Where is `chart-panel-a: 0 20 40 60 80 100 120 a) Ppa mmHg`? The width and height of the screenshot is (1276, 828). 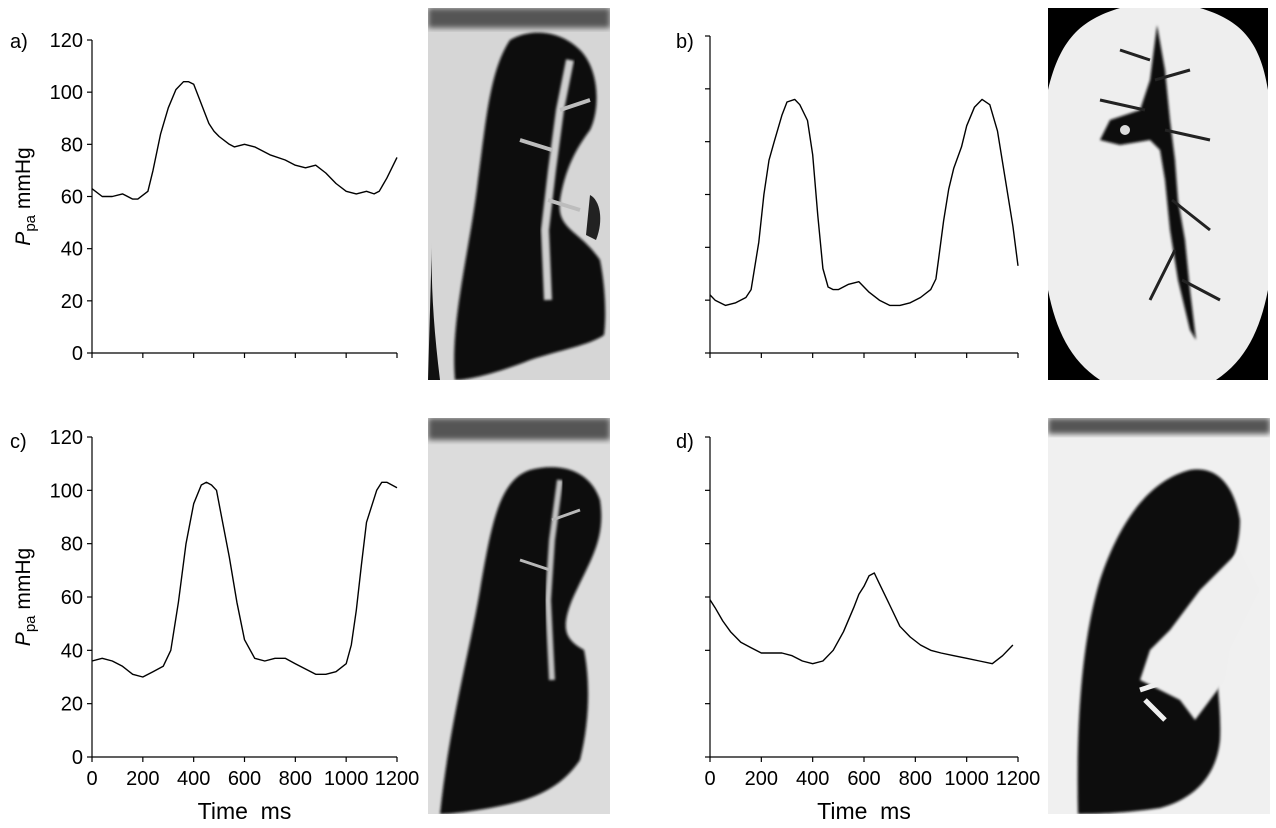 chart-panel-a: 0 20 40 60 80 100 120 a) Ppa mmHg is located at coordinates (204, 197).